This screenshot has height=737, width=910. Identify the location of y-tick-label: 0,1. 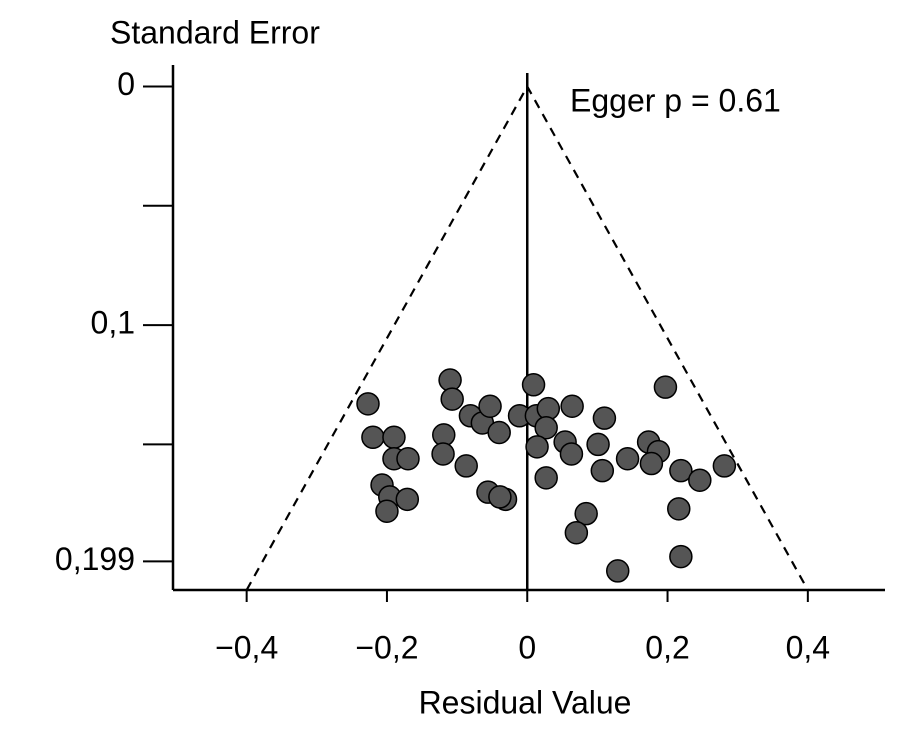
(113, 323).